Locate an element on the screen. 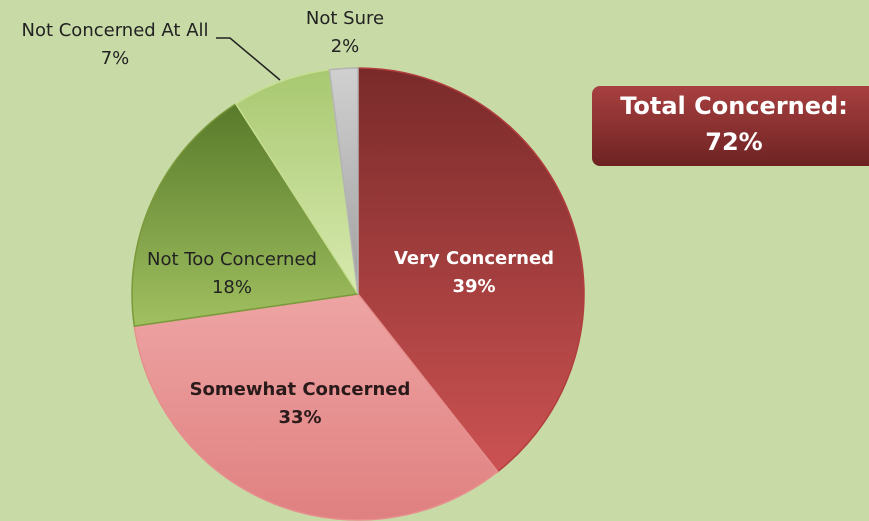 Image resolution: width=869 pixels, height=521 pixels. slice-value-label: 18% is located at coordinates (232, 287).